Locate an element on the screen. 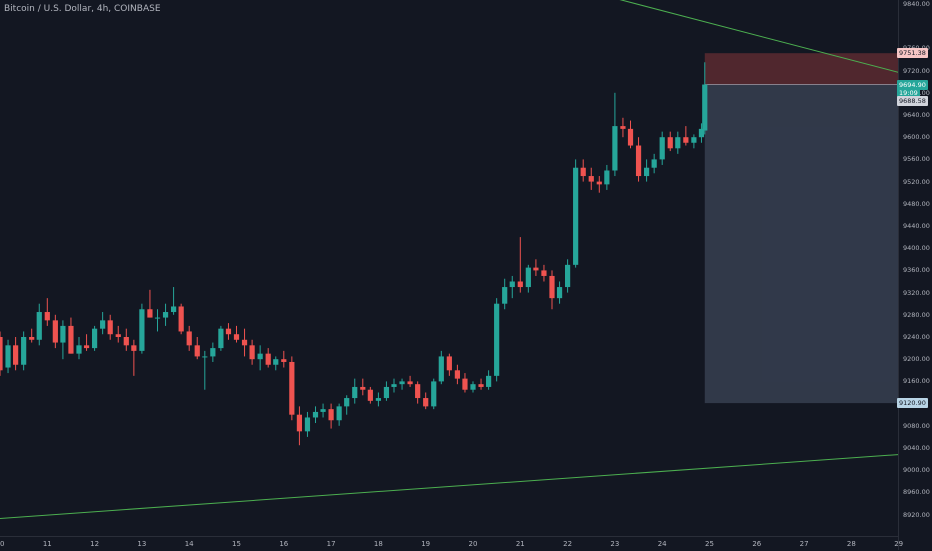 The height and width of the screenshot is (551, 932). price-tick-label: 9840.00 is located at coordinates (916, 4).